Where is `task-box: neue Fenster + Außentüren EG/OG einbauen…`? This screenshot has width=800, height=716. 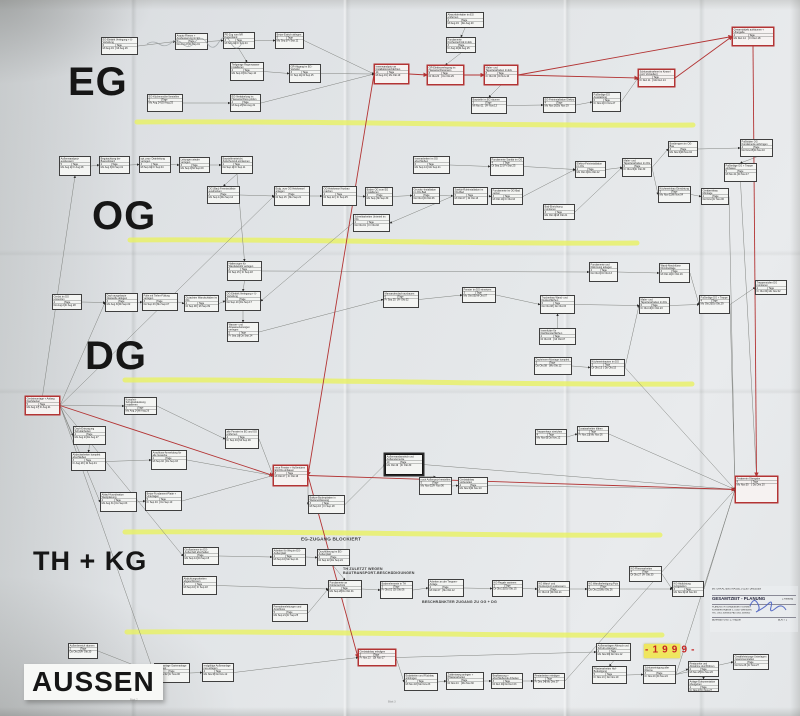 task-box: neue Fenster + Außentüren EG/OG einbauen… is located at coordinates (290, 475).